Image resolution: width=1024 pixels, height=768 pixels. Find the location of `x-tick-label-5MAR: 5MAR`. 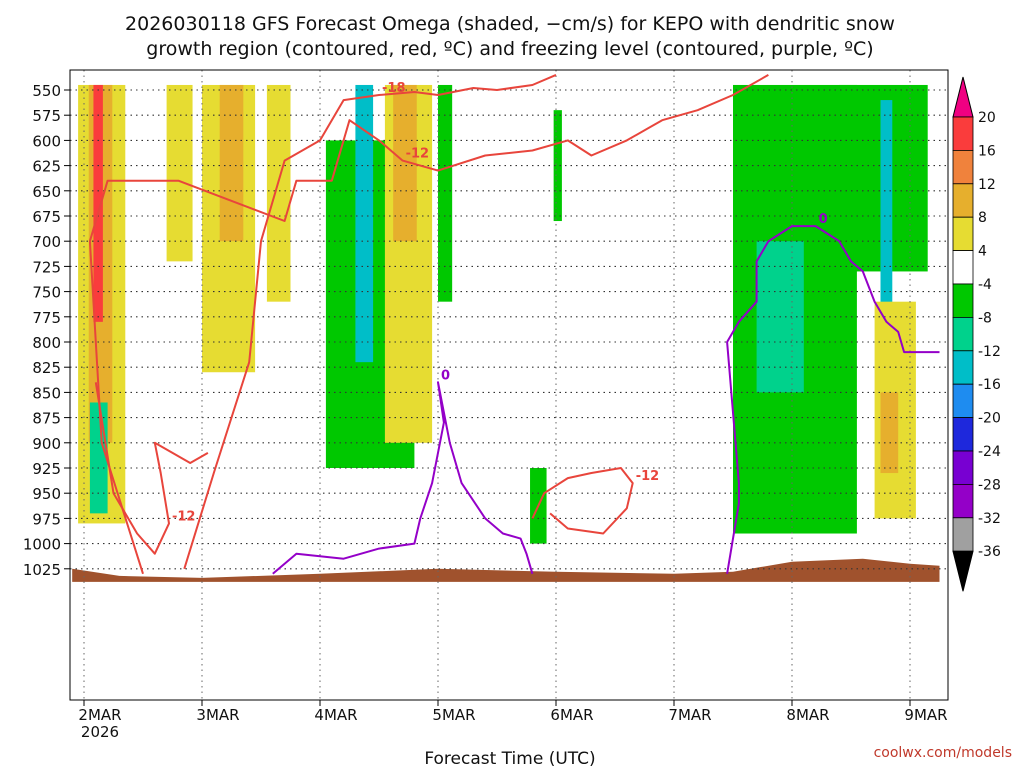

x-tick-label-5MAR: 5MAR is located at coordinates (453, 715).